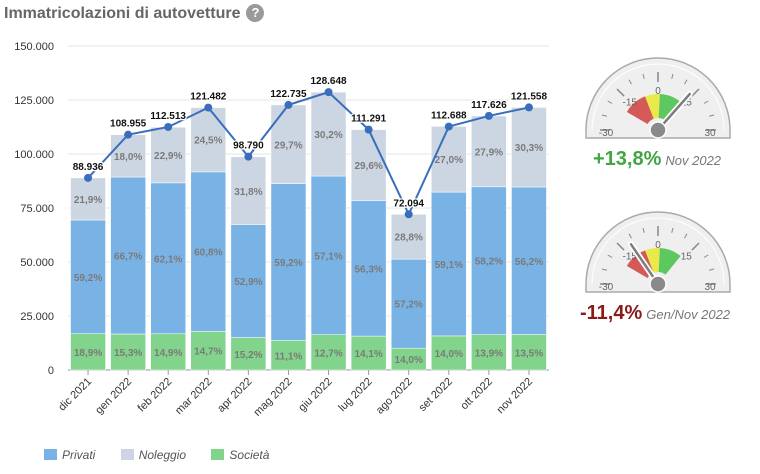  Describe the element at coordinates (627, 159) in the screenshot. I see `gauge-value-monthly: +13,8%` at that location.